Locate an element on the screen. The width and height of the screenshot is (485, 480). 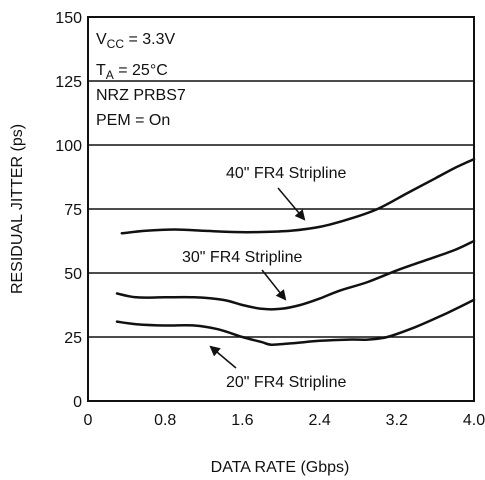
series-label-40in: 40" FR4 Stripline is located at coordinates (286, 173).